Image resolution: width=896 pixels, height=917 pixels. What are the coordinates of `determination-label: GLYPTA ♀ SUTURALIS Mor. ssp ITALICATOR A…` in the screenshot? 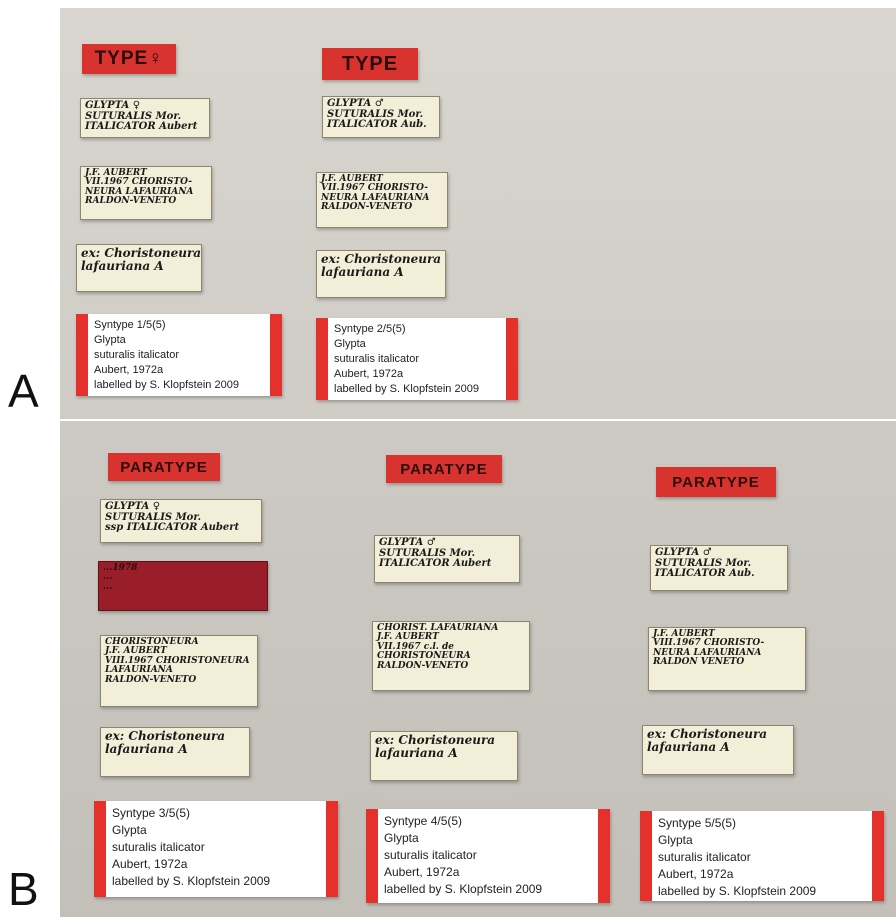 It's located at (181, 521).